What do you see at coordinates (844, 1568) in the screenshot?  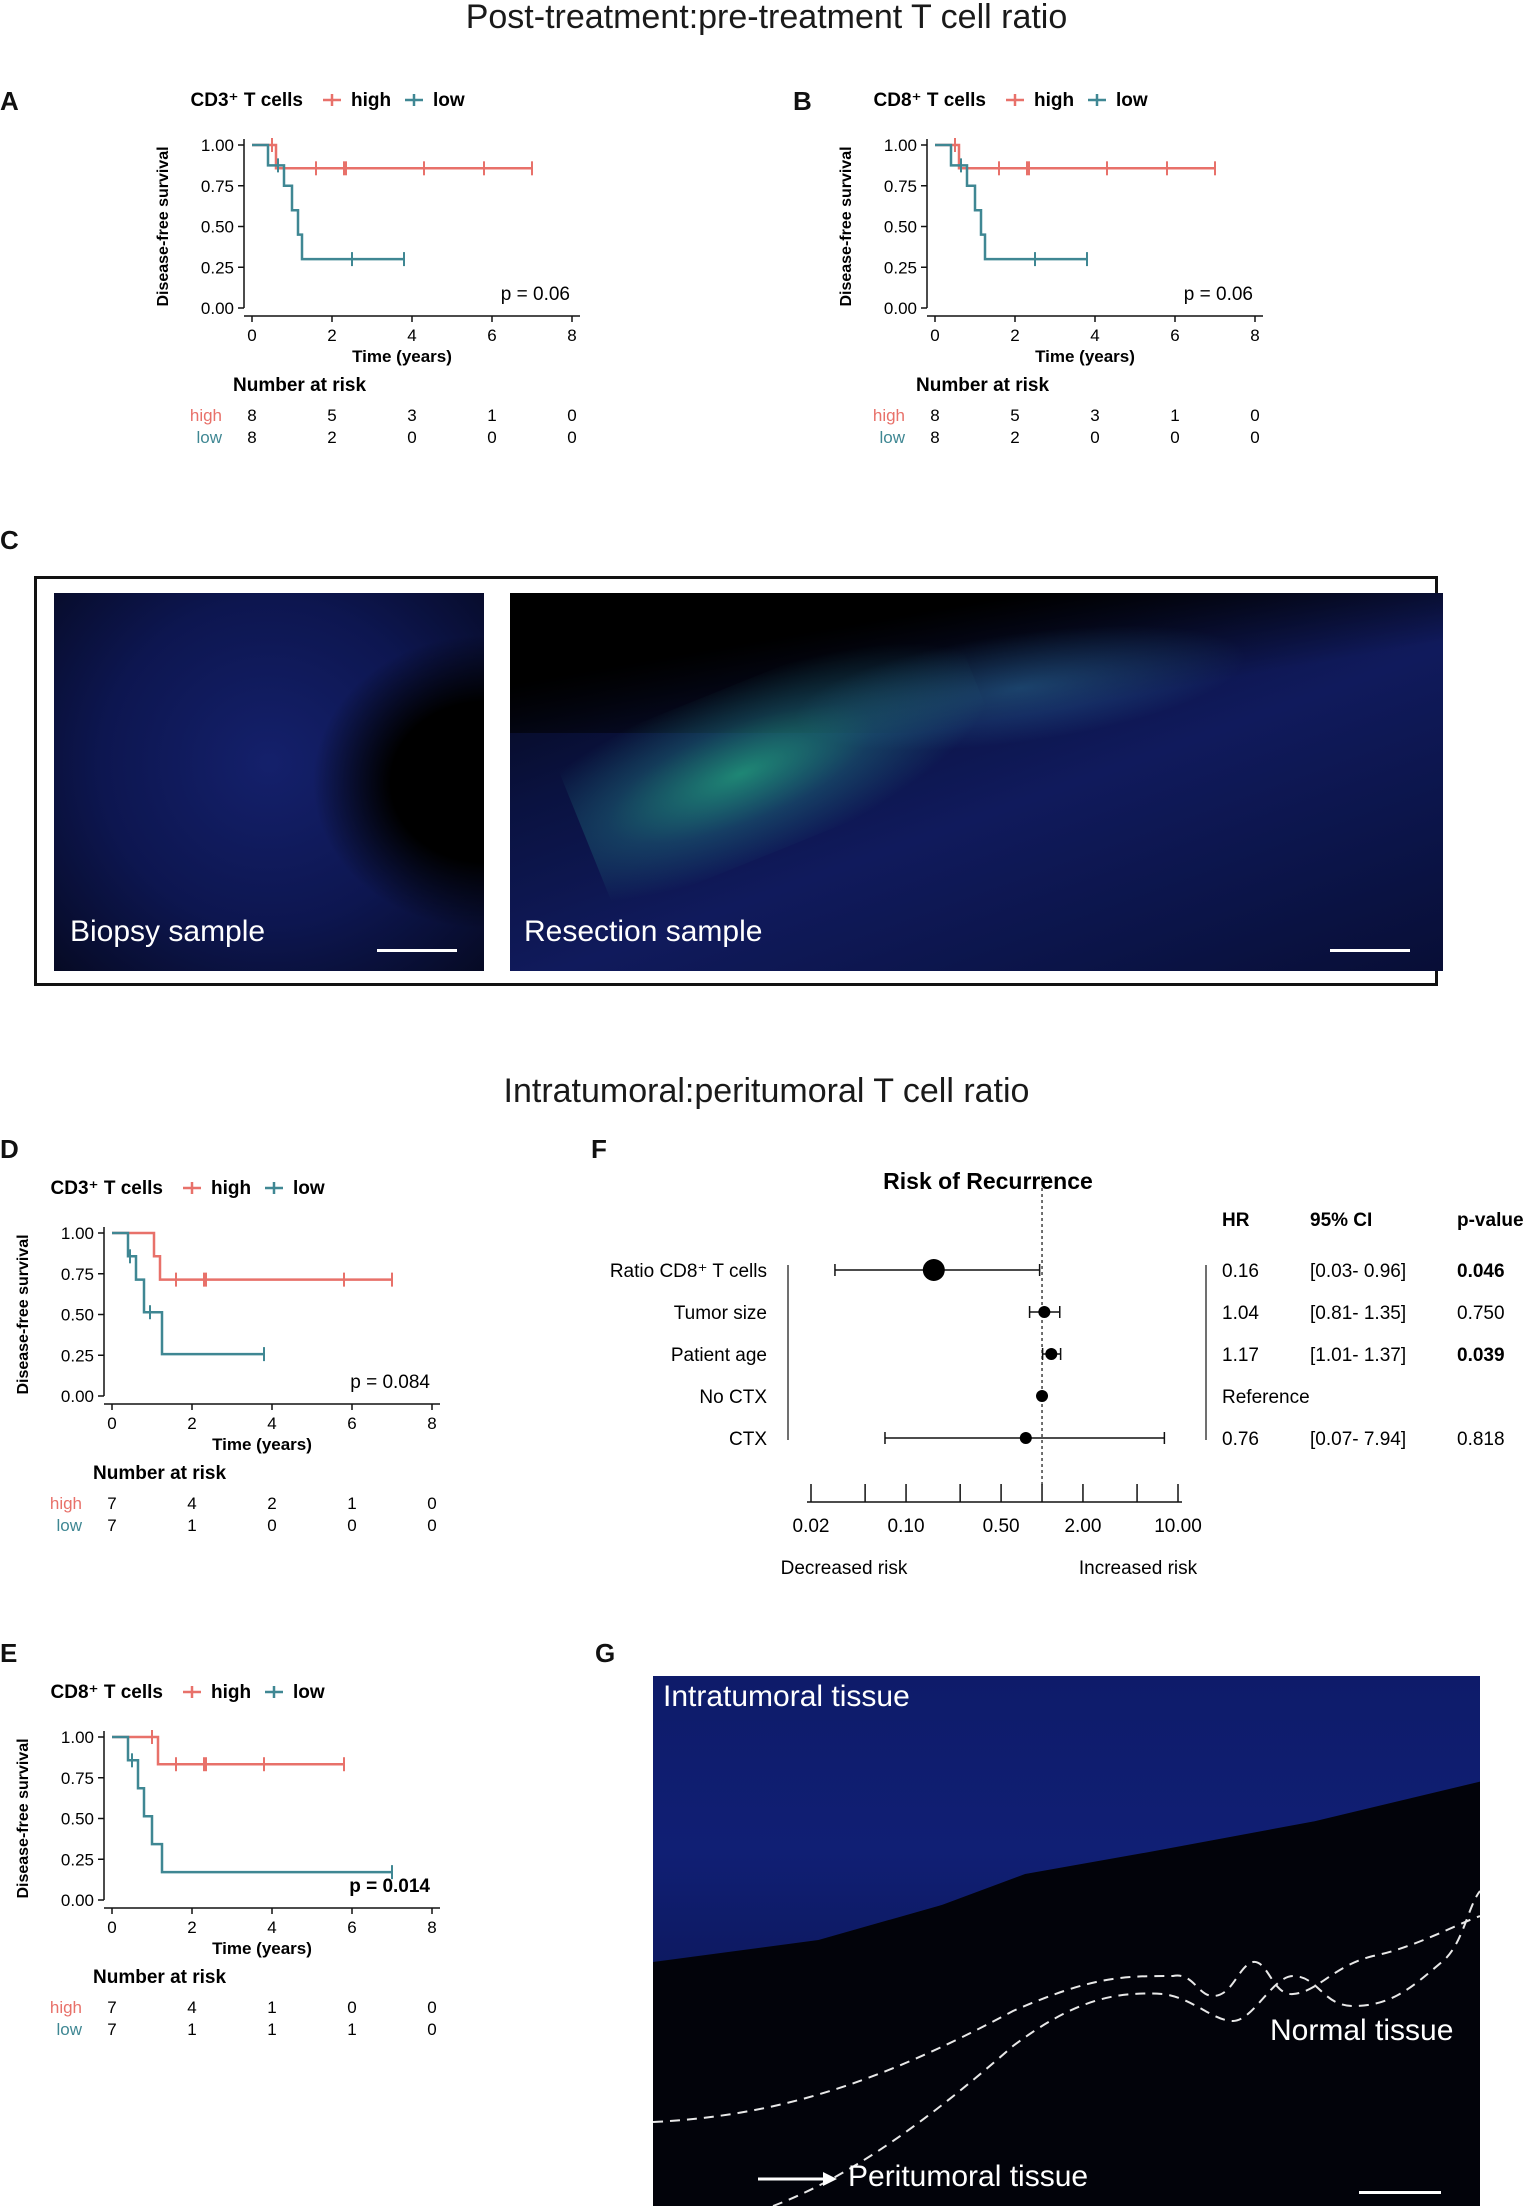 I see `x-label-left: Decreased risk` at bounding box center [844, 1568].